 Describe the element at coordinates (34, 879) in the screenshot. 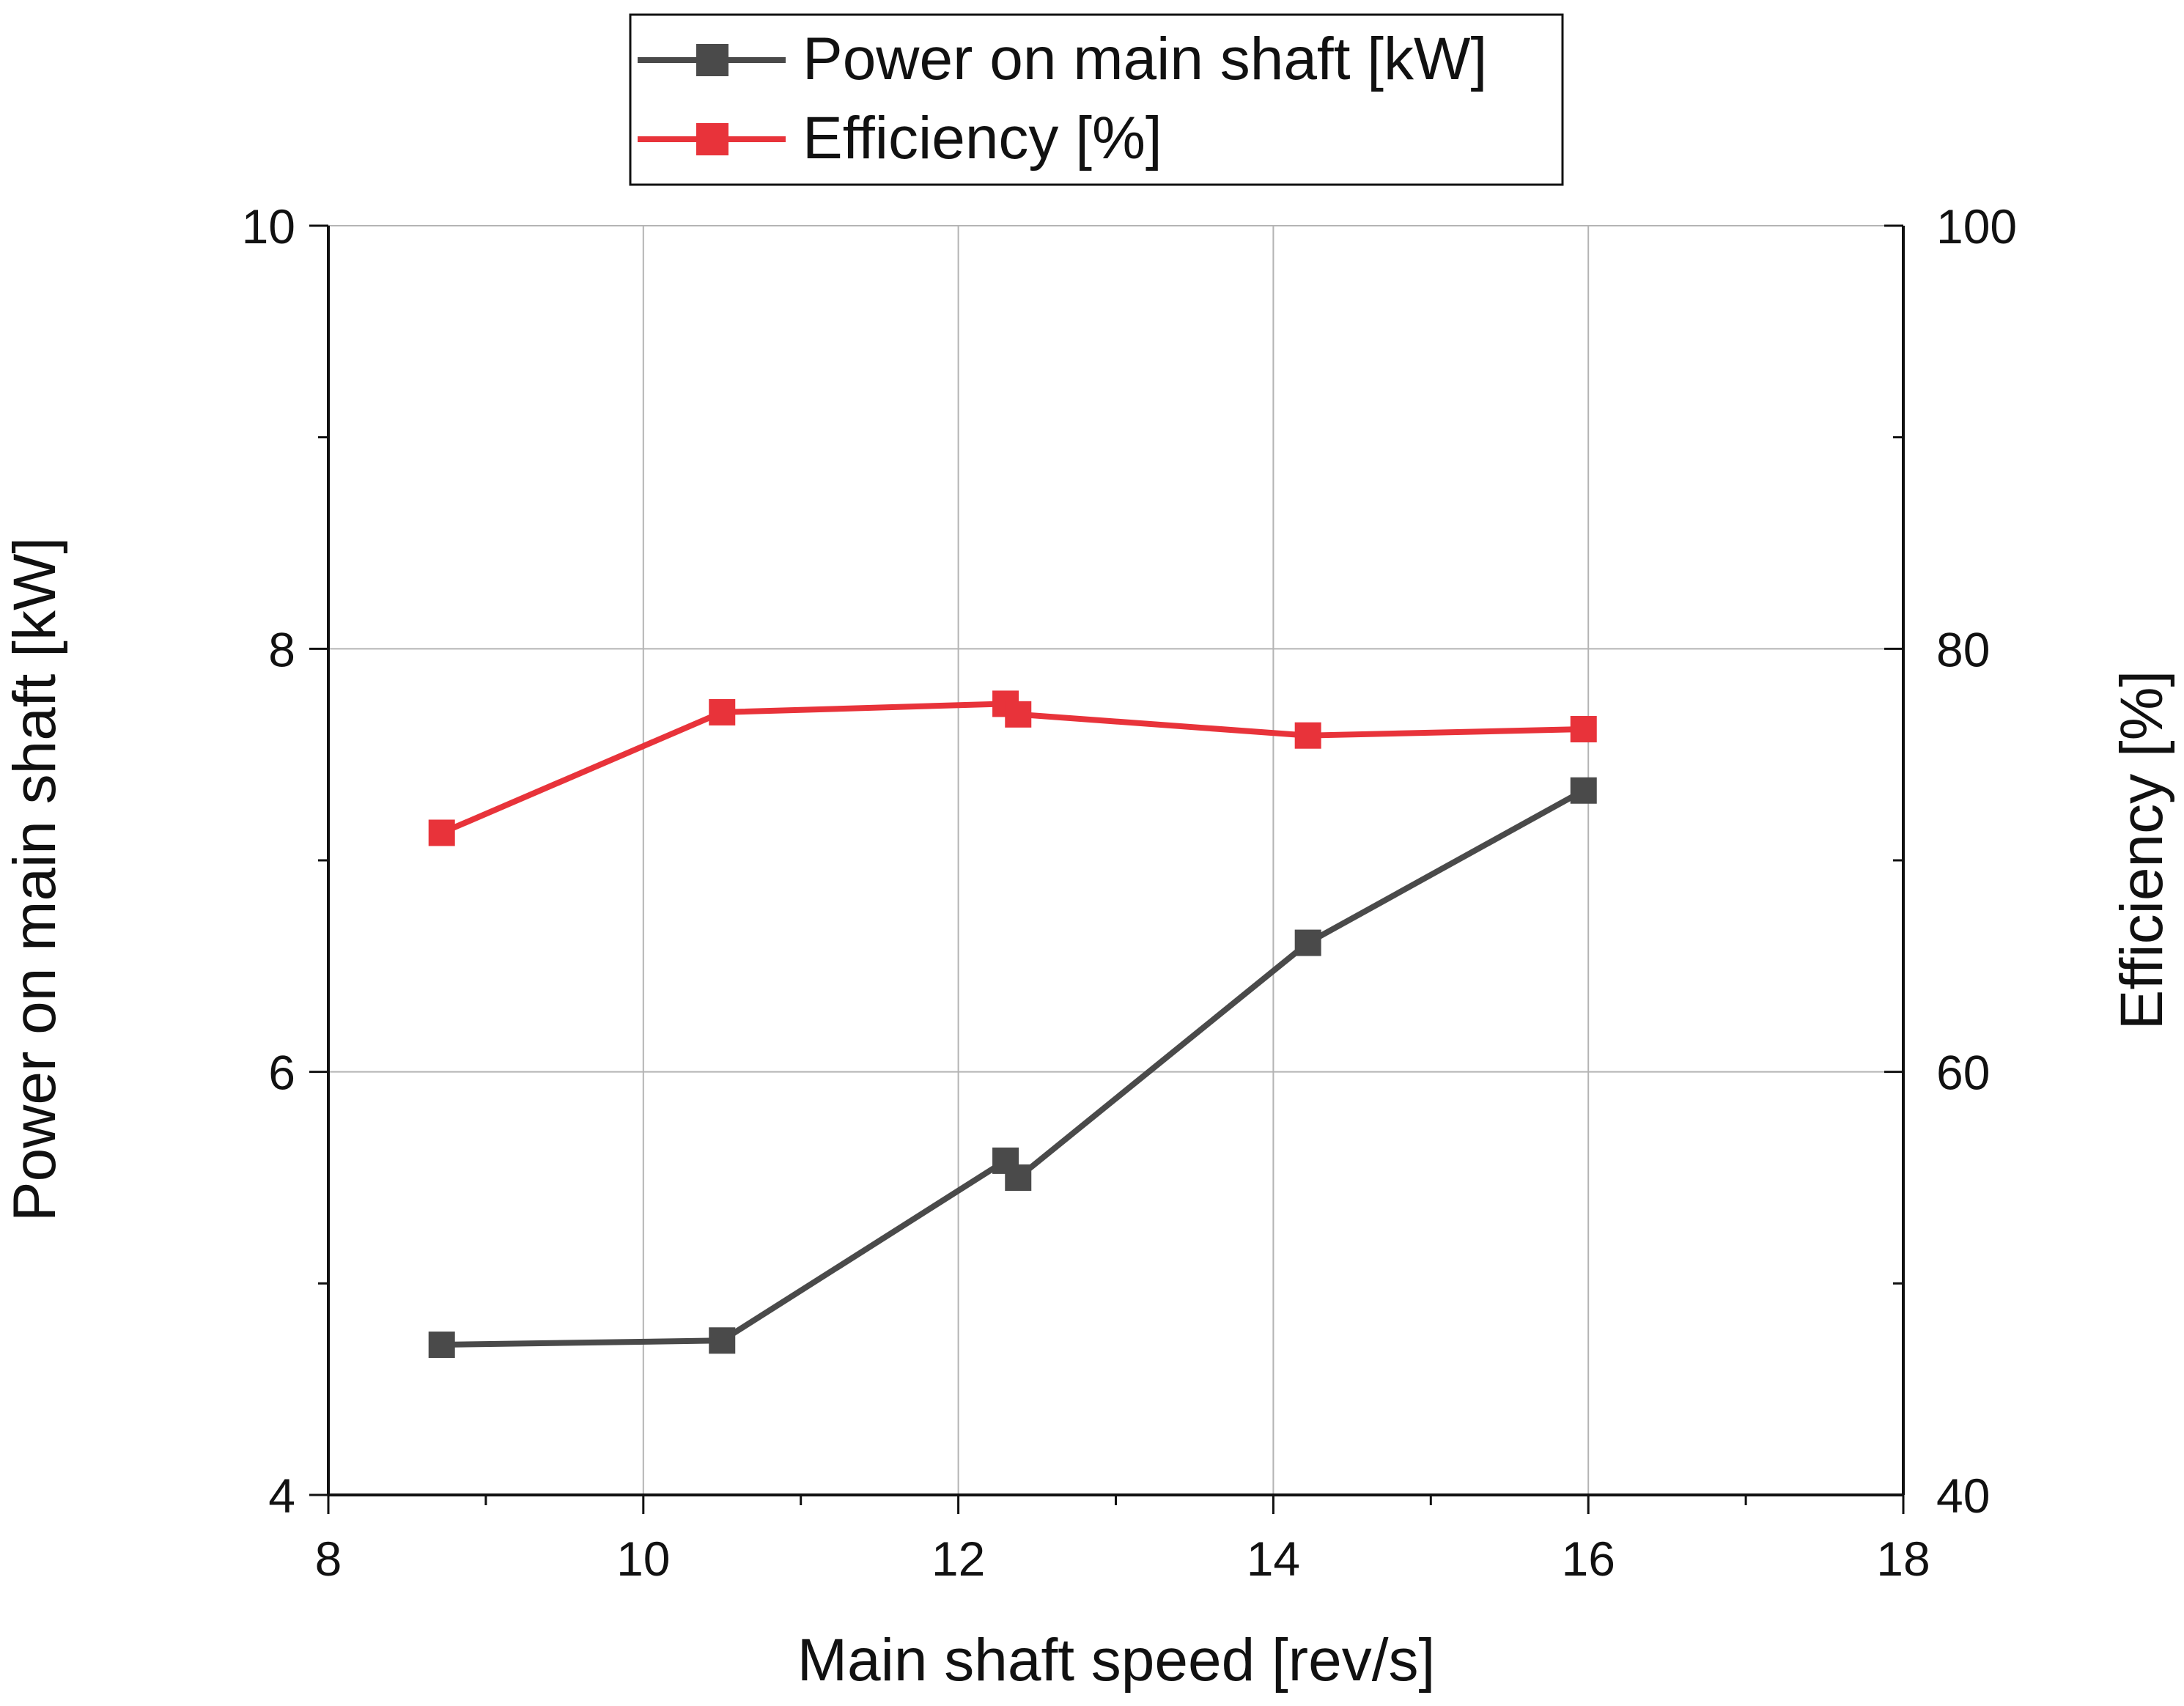

I see `y-axis-title: Power on main shaft [kW]` at that location.